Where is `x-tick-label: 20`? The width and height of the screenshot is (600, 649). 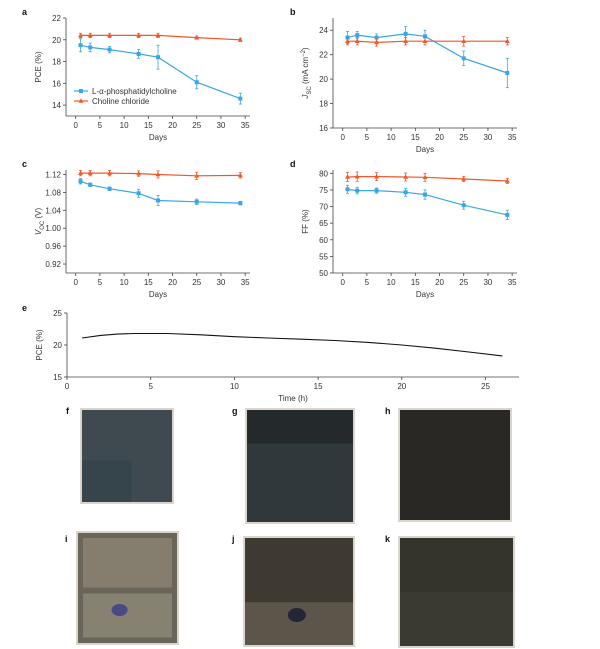 x-tick-label: 20 is located at coordinates (439, 282).